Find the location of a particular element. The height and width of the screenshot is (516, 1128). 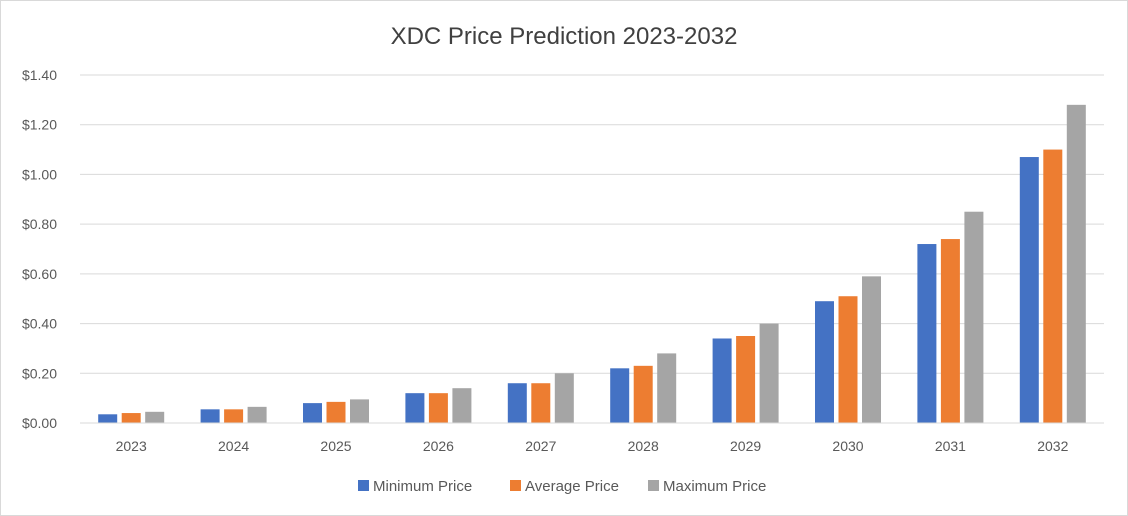

x-tick-label: 2031 is located at coordinates (950, 446).